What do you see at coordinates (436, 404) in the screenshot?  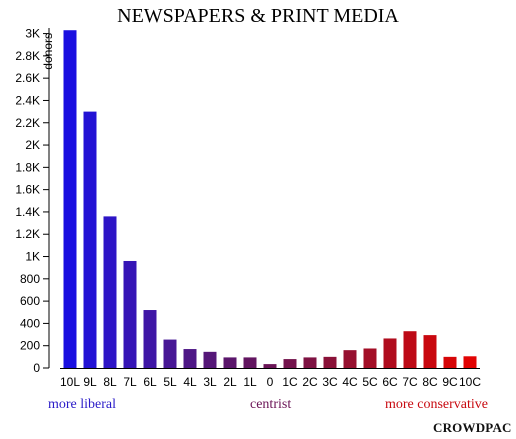 I see `footer-more-conservative: more conservative` at bounding box center [436, 404].